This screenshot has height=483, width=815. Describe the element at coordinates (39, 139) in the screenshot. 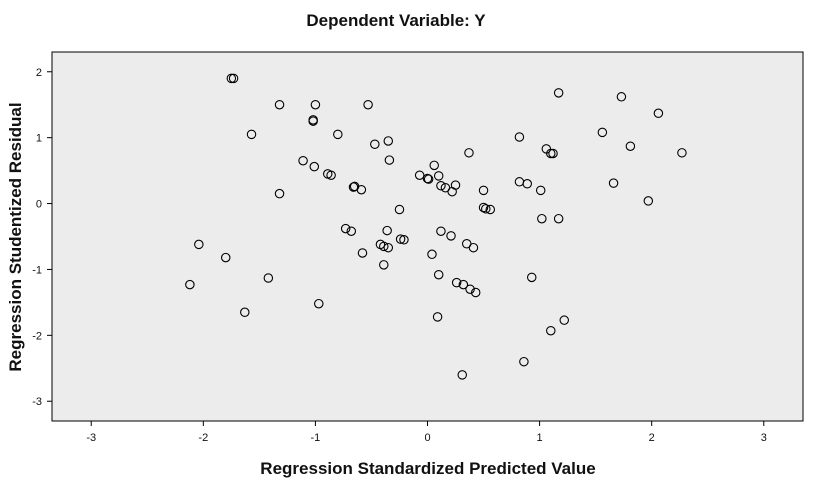

I see `y-tick-label: 1` at that location.